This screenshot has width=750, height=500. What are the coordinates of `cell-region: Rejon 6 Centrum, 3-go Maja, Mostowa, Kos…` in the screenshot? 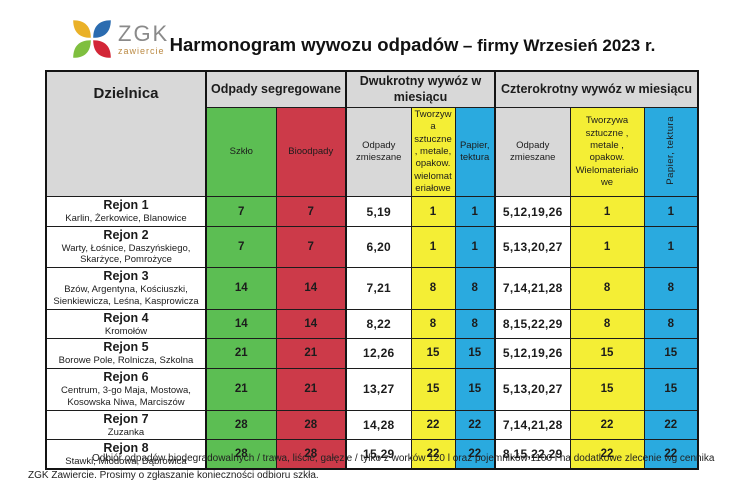 It's located at (126, 389).